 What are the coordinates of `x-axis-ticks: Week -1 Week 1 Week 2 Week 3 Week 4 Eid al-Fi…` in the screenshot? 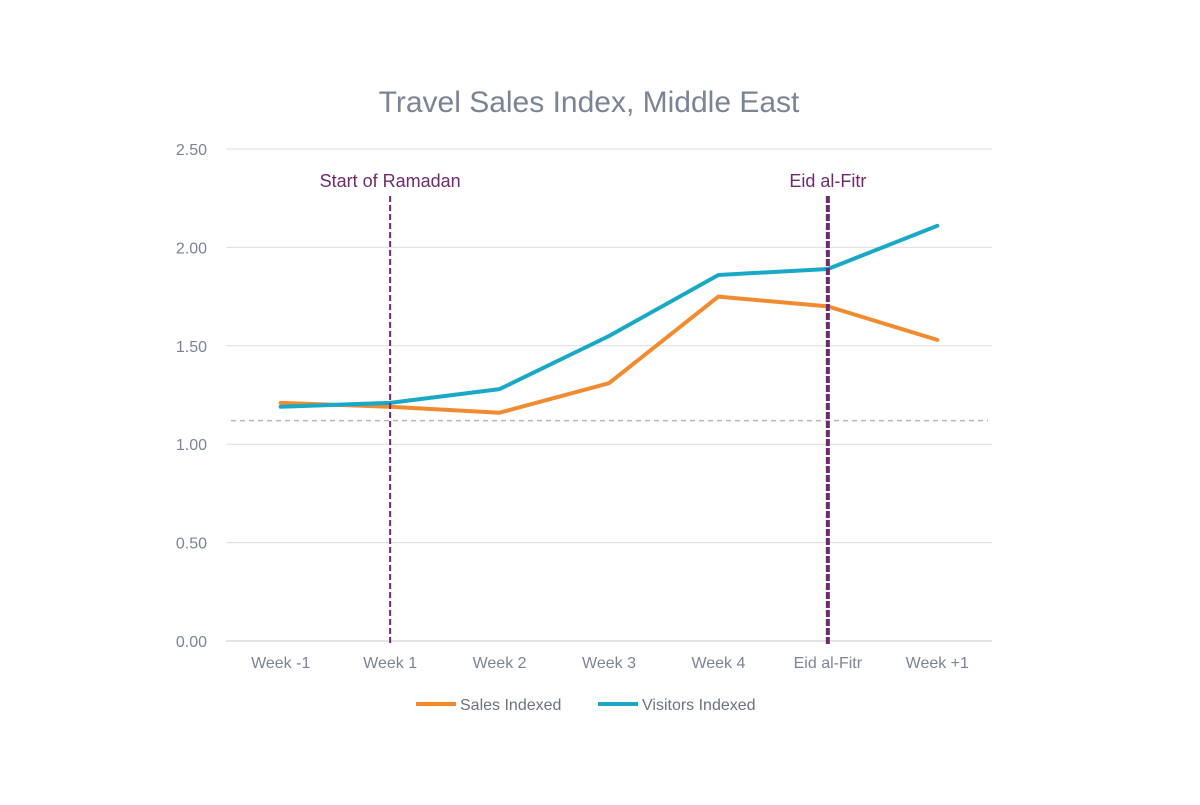 It's located at (610, 663).